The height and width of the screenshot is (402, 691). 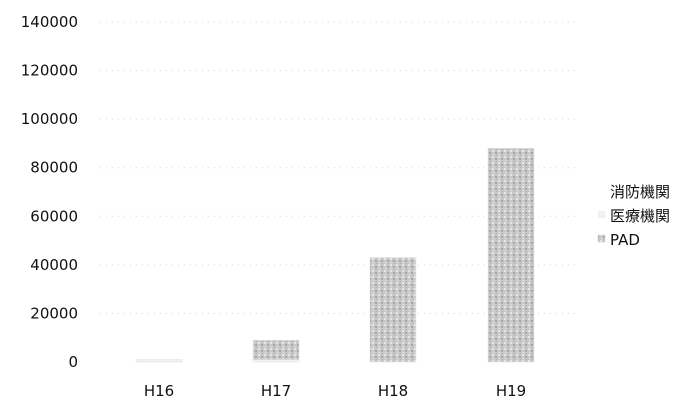 What do you see at coordinates (159, 391) in the screenshot?
I see `x-tick-label: H16` at bounding box center [159, 391].